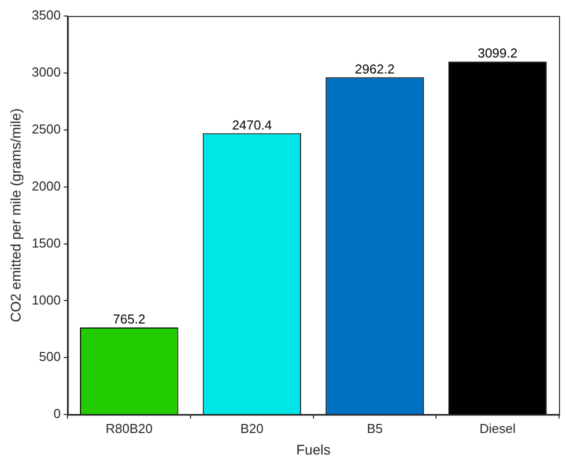  Describe the element at coordinates (498, 53) in the screenshot. I see `data-label: 3099.2` at that location.